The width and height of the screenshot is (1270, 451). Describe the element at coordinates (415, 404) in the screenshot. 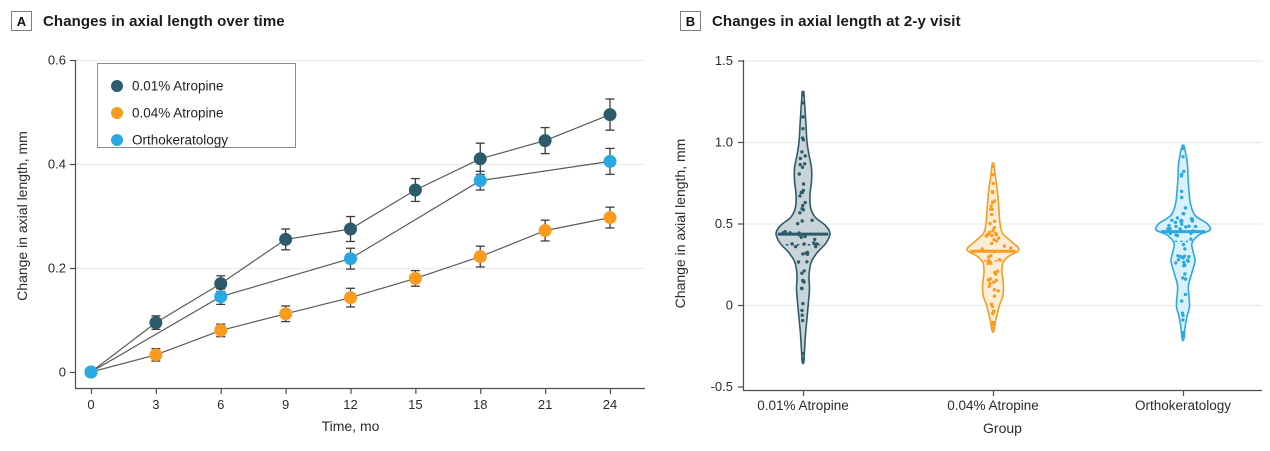

I see `x-tick-label: 15` at that location.